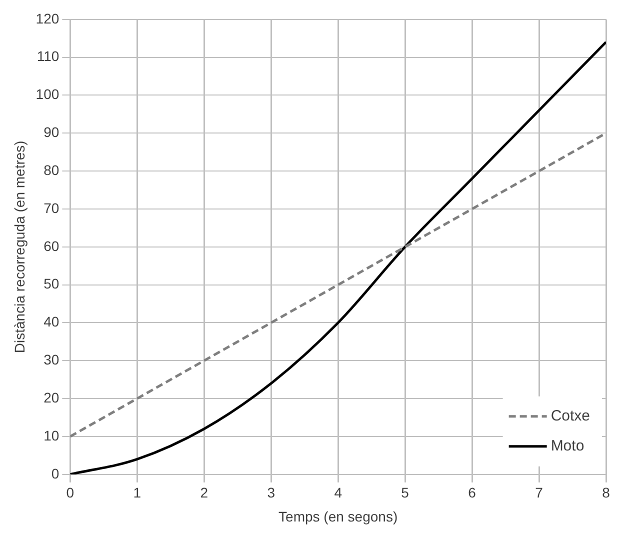  What do you see at coordinates (606, 492) in the screenshot?
I see `x-tick-label: 8` at bounding box center [606, 492].